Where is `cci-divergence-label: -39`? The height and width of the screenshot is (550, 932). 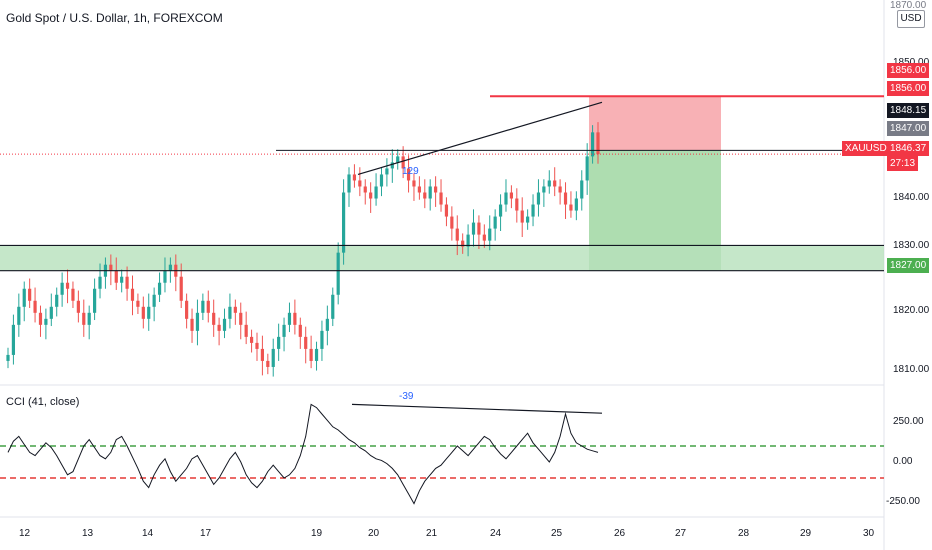
cci-divergence-label: -39 is located at coordinates (406, 396).